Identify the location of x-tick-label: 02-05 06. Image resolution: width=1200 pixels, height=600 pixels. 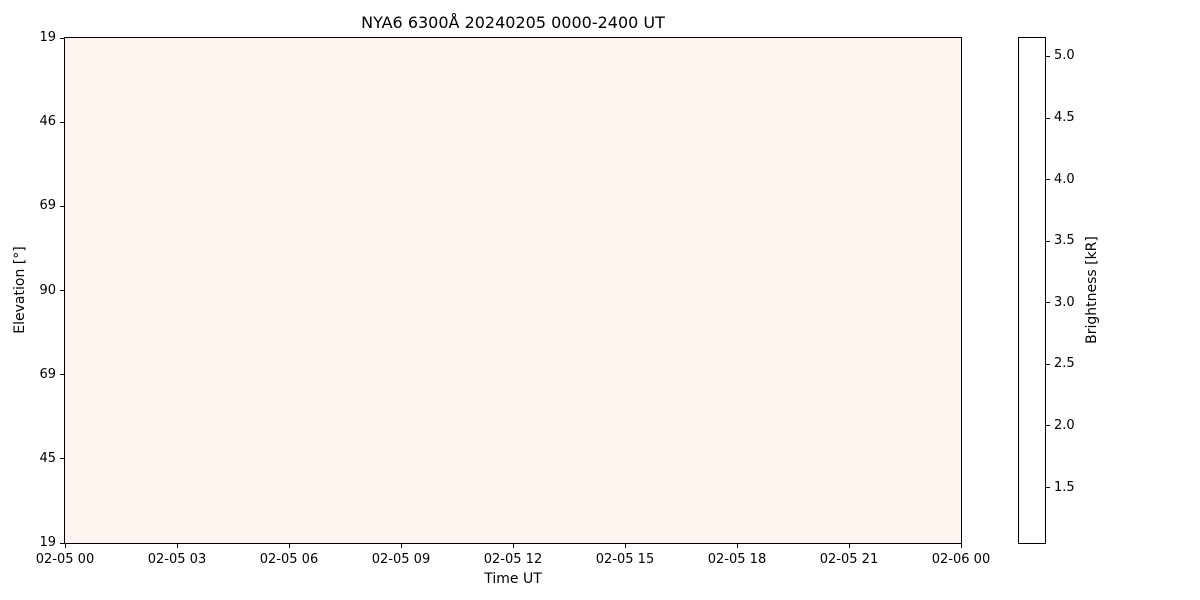
(289, 559).